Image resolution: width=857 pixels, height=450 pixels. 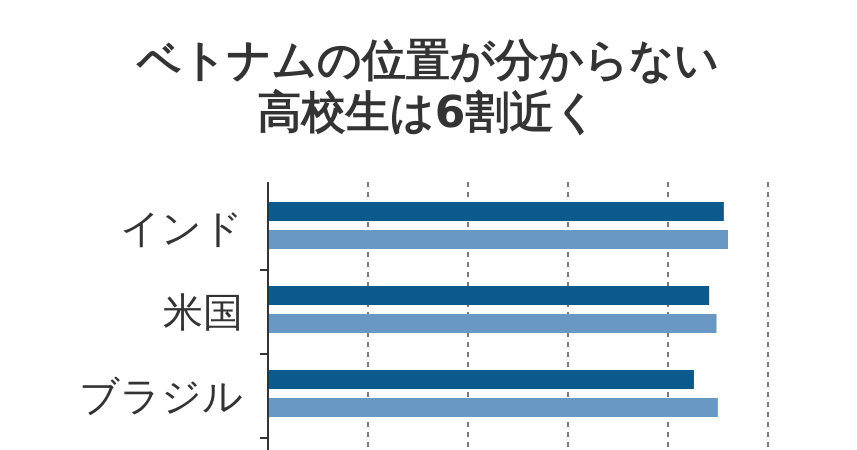 What do you see at coordinates (181, 229) in the screenshot?
I see `y-tick-label: インド` at bounding box center [181, 229].